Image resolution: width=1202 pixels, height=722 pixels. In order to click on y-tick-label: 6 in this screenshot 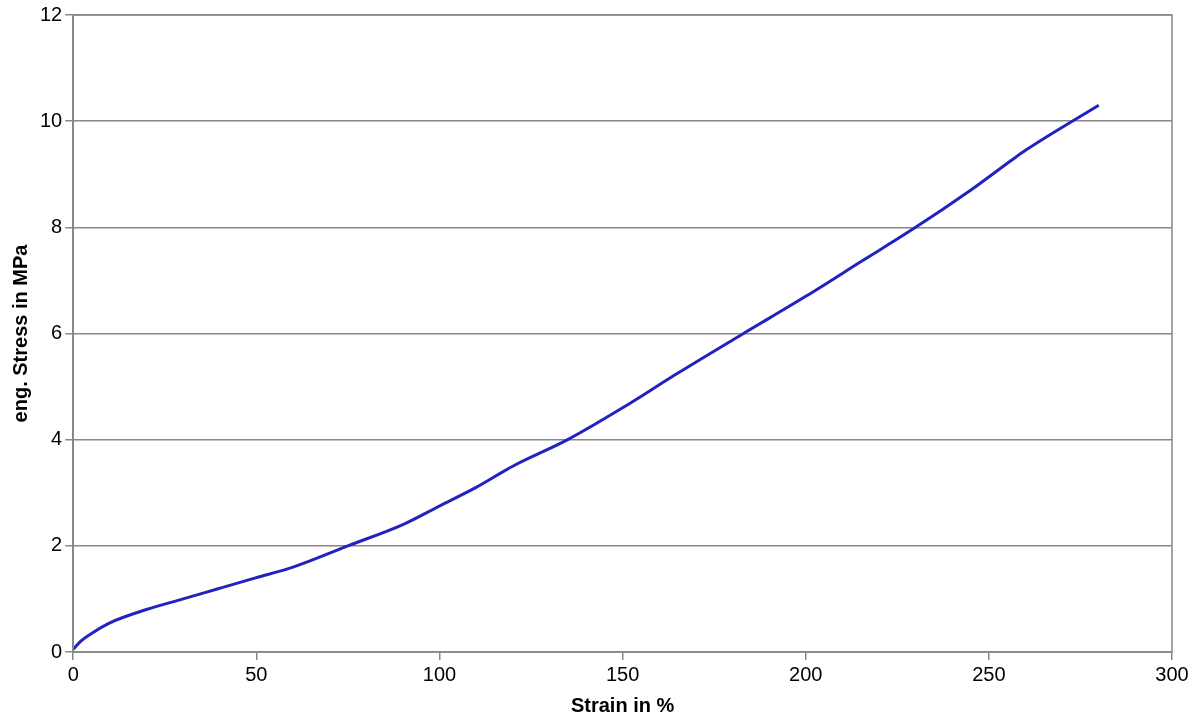, I will do `click(57, 332)`.